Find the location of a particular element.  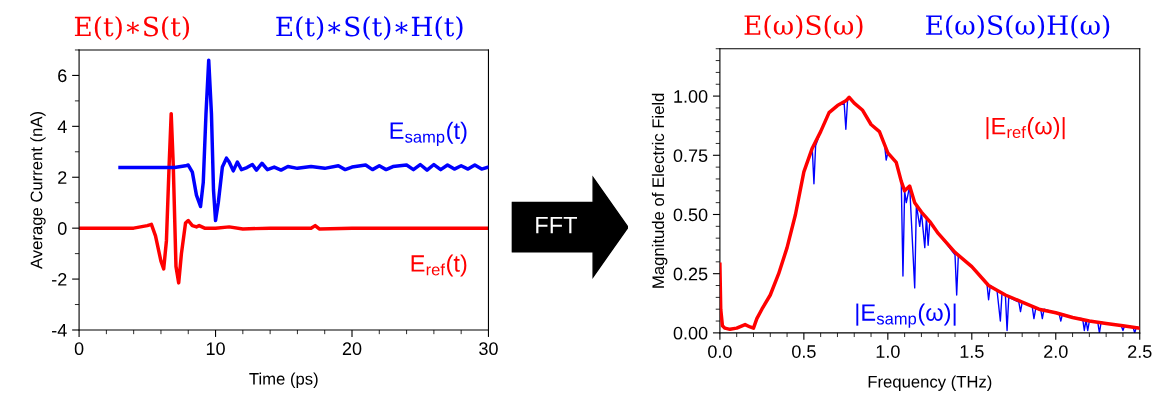

x-tick-label: 1.0 is located at coordinates (888, 351).